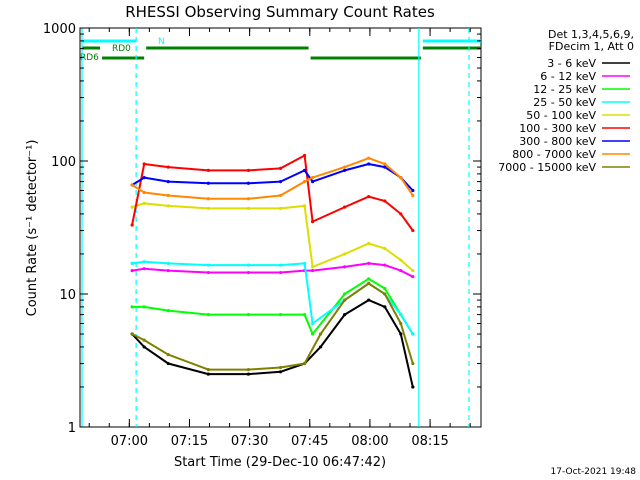  I want to click on x-axis-label: Start Time (29-Dec-10 06:47:42), so click(280, 462).